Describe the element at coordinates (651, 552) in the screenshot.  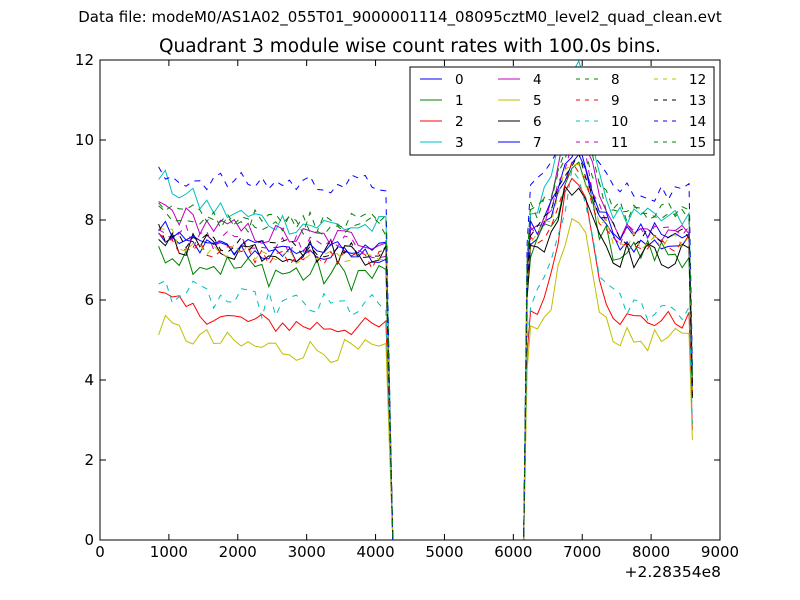
I see `x-tick-label: 8000` at that location.